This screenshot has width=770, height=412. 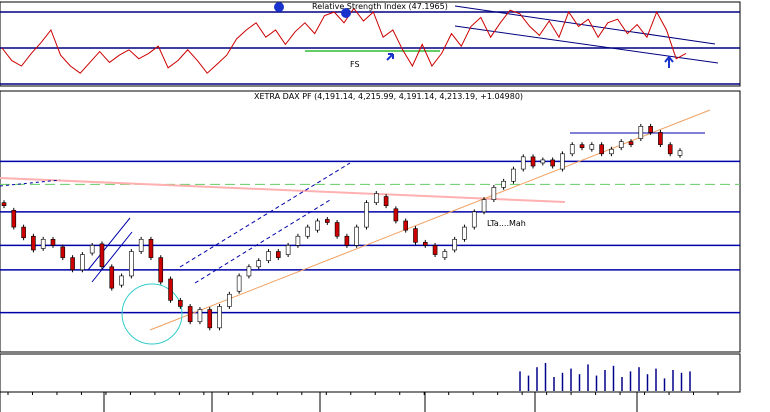 I want to click on rsi-title: Relative Strength Index (47.1965), so click(x=380, y=6).